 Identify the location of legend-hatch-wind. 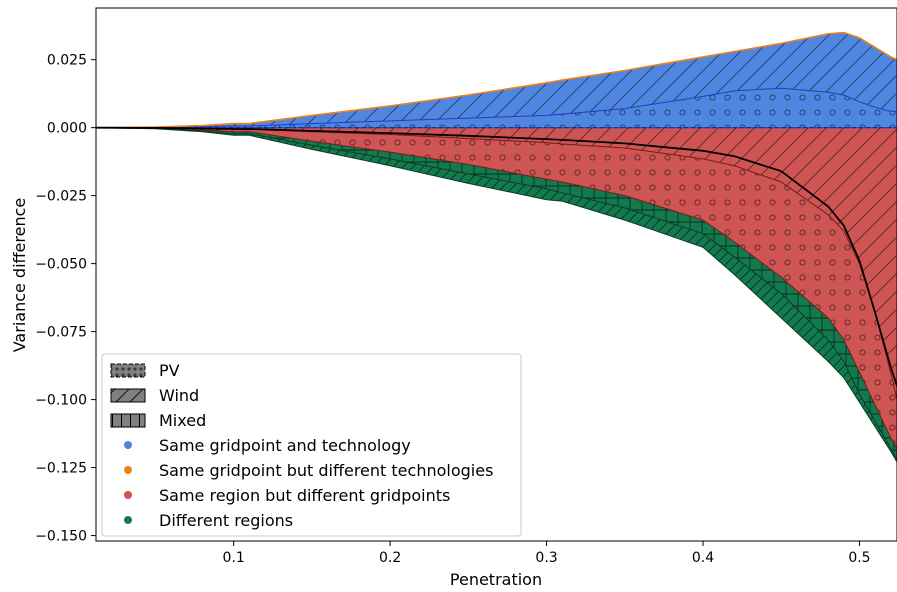
(128, 395).